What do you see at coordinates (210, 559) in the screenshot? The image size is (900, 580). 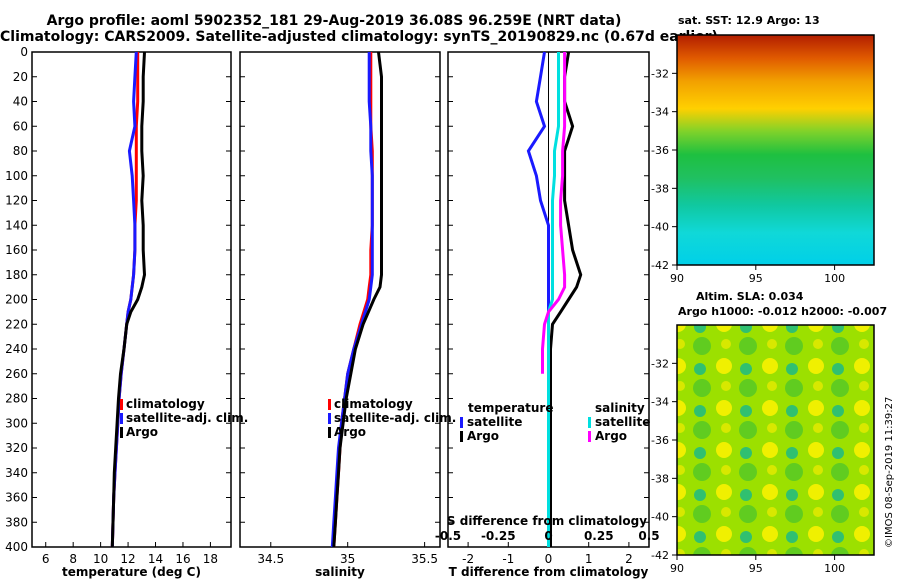 I see `x-tick-label: 18` at bounding box center [210, 559].